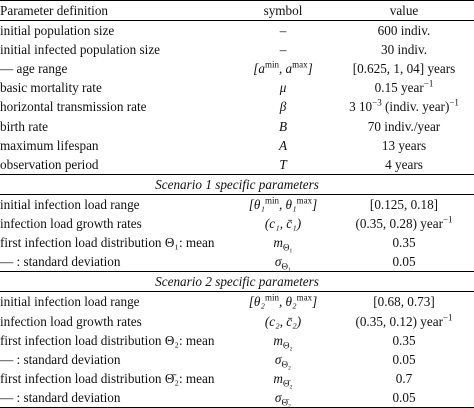  Describe the element at coordinates (57, 31) in the screenshot. I see `cell-text: initial population size` at that location.